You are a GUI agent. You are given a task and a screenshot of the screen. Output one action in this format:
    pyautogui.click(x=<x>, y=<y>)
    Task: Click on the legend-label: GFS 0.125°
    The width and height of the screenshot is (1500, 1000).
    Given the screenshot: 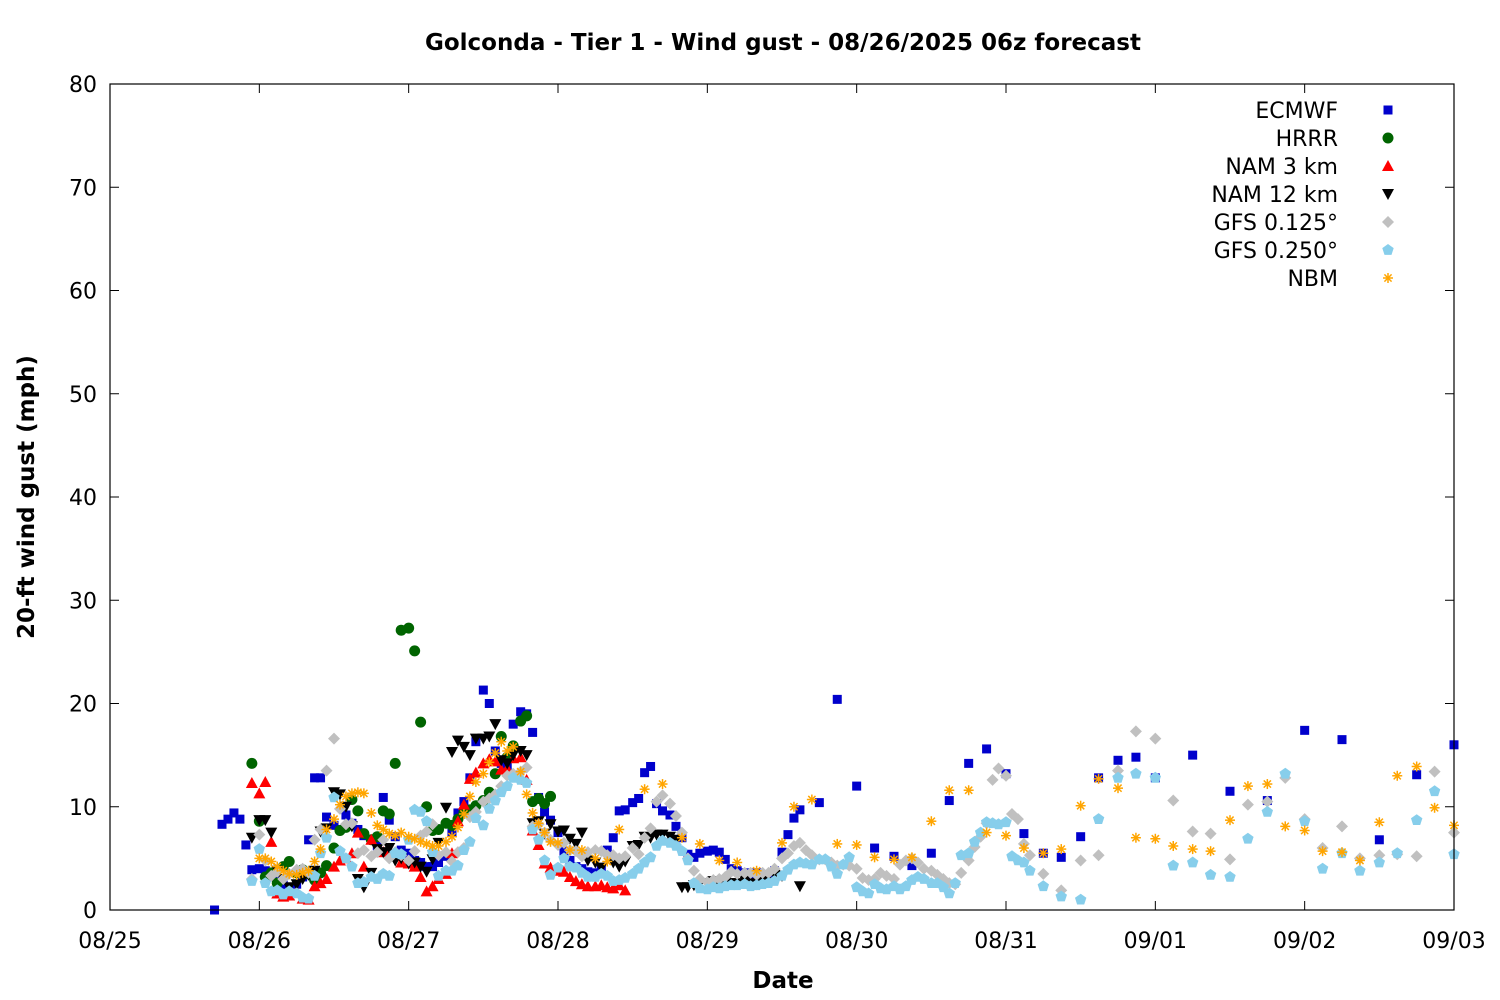 What is the action you would take?
    pyautogui.click(x=1276, y=223)
    